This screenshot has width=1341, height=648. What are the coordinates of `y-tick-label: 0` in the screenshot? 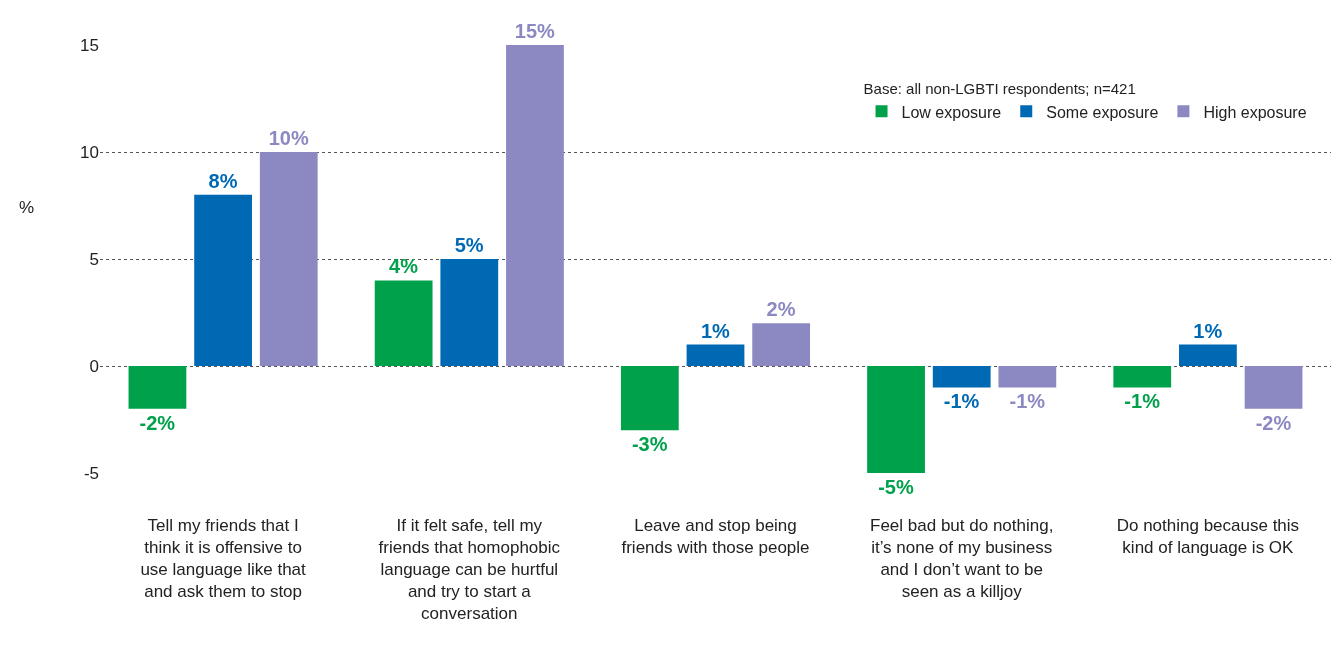 It's located at (94, 366).